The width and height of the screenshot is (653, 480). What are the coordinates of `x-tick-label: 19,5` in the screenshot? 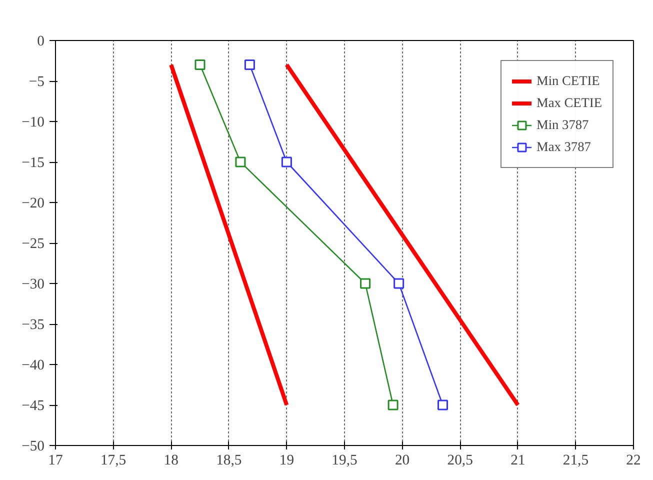 It's located at (345, 460).